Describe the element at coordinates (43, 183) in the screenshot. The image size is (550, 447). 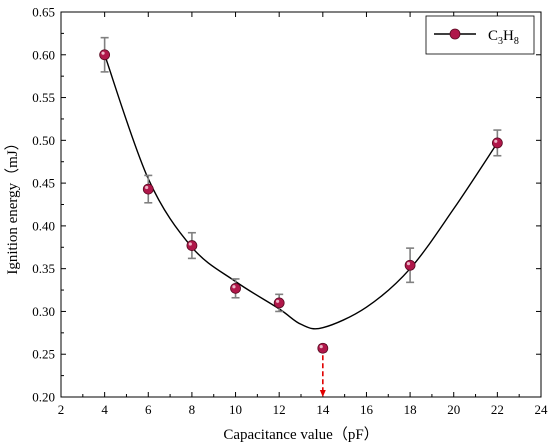
I see `y-tick-label: 0.45` at that location.